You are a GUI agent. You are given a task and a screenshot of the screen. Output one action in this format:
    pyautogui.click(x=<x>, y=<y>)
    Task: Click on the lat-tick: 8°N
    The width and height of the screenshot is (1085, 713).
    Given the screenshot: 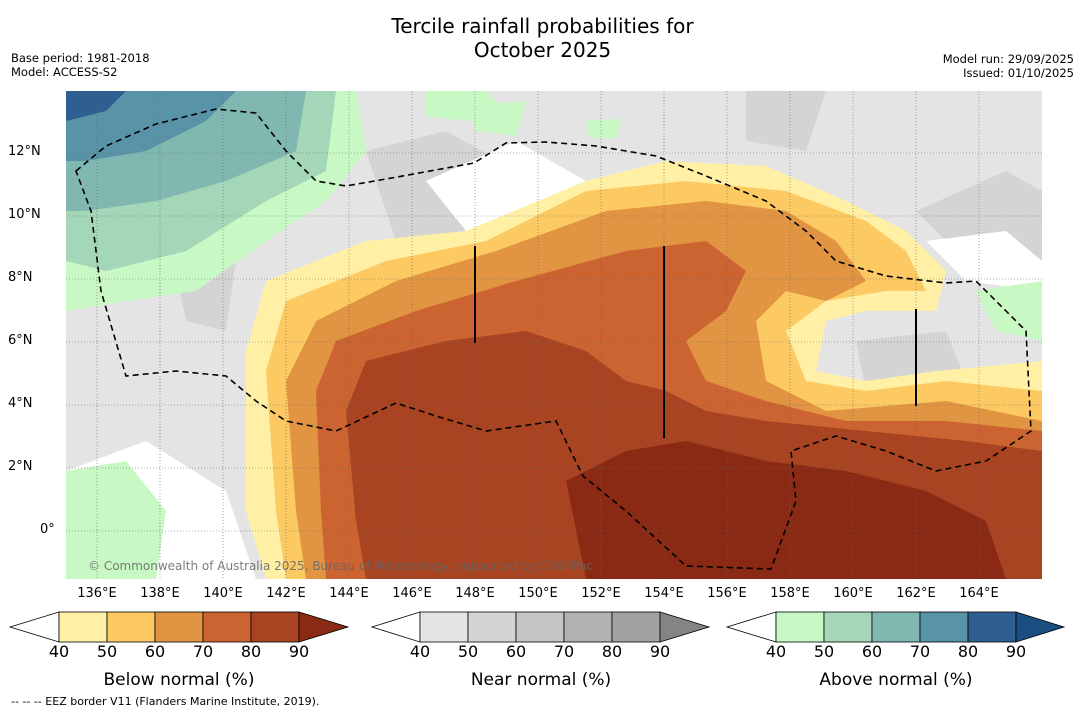 What is the action you would take?
    pyautogui.click(x=20, y=277)
    